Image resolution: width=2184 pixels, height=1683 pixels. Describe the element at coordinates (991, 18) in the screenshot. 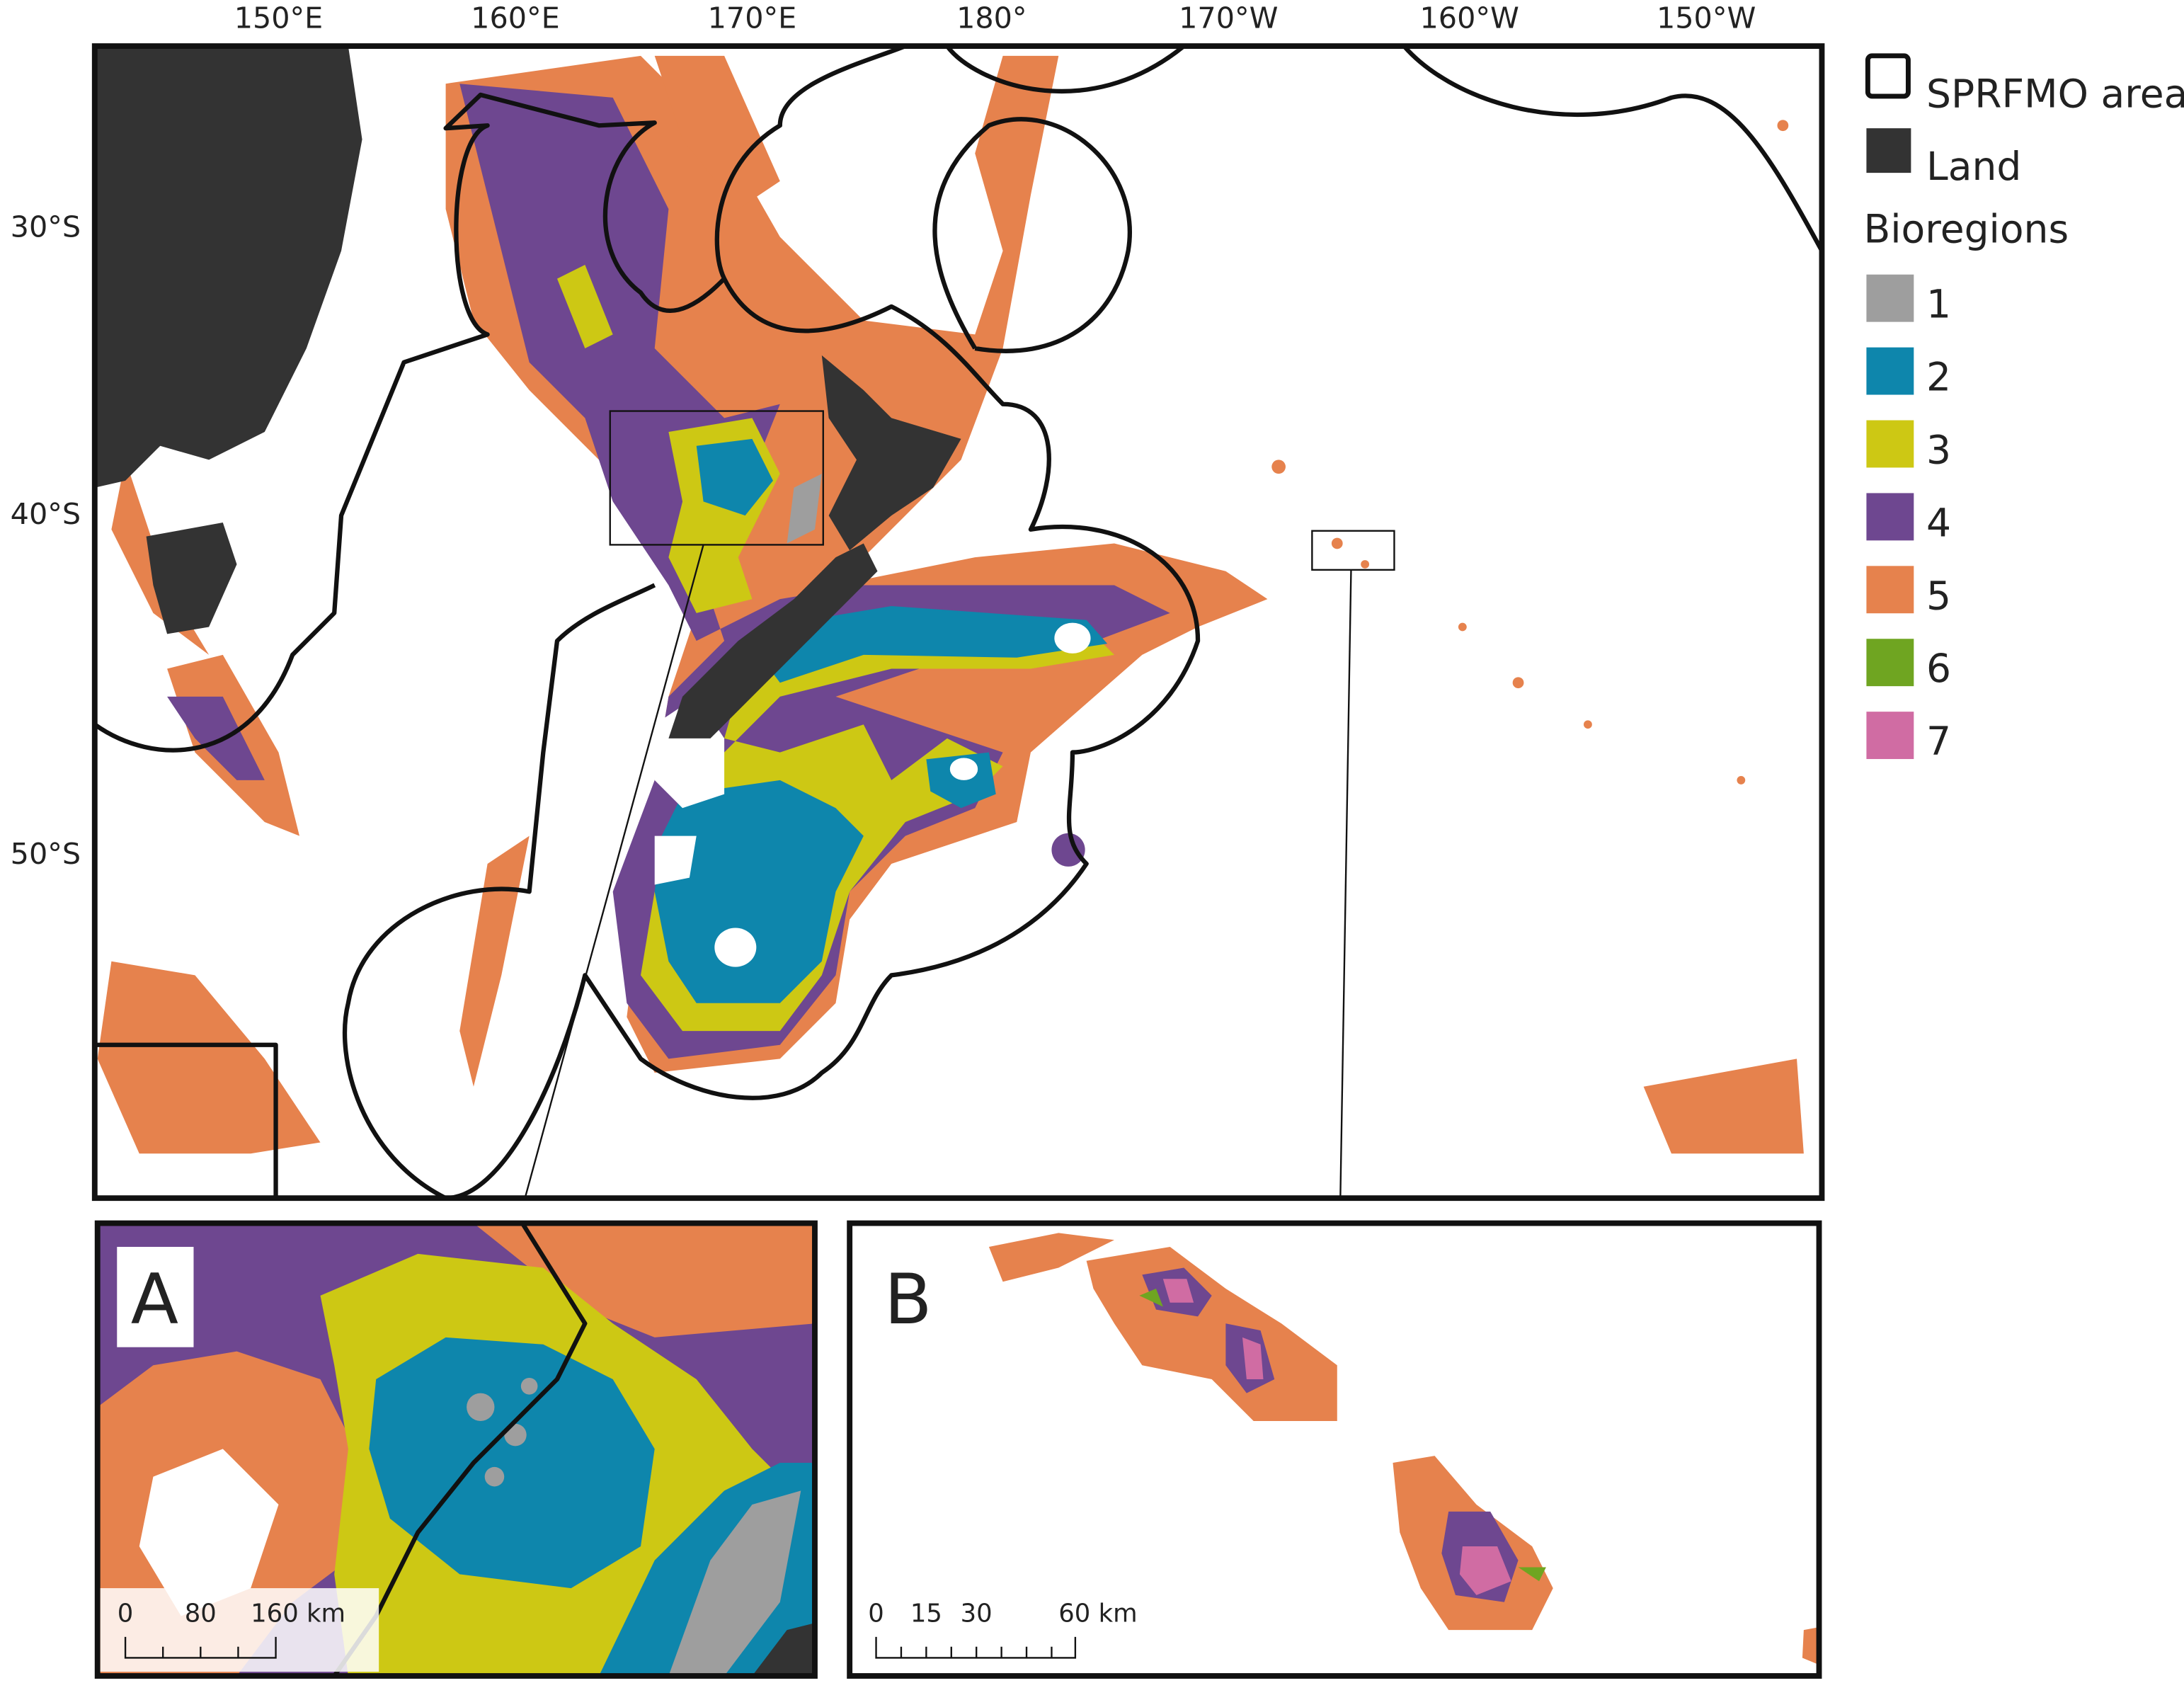

I see `label: 180°` at that location.